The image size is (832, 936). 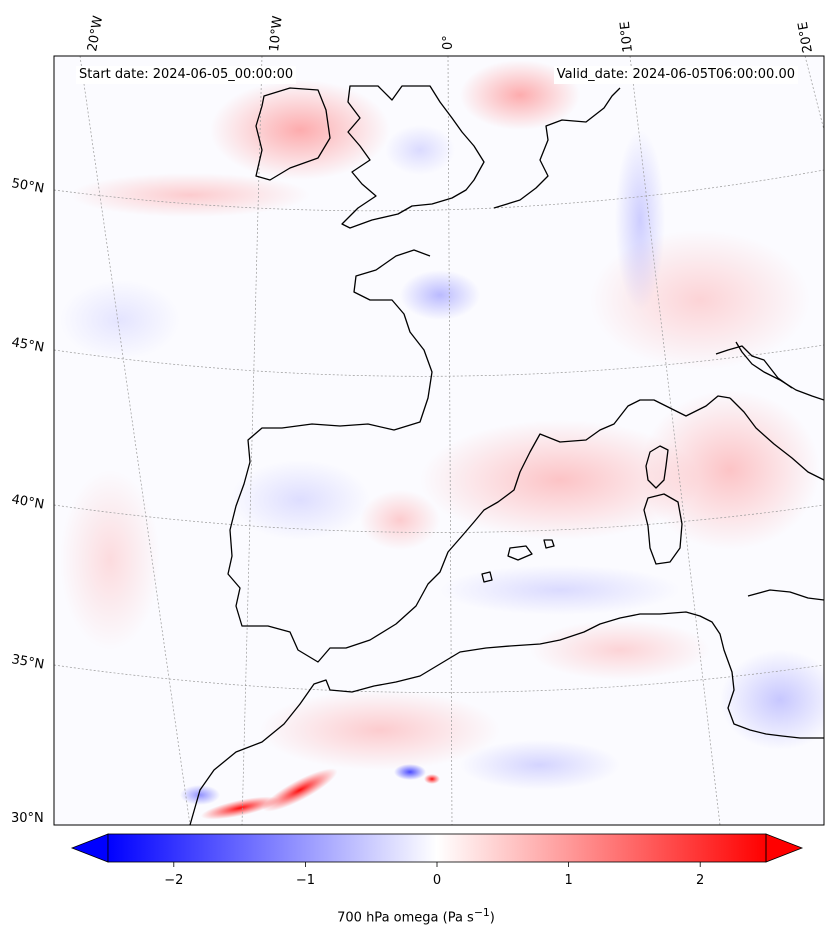 What do you see at coordinates (27, 818) in the screenshot?
I see `lat-label-30n: 30°N` at bounding box center [27, 818].